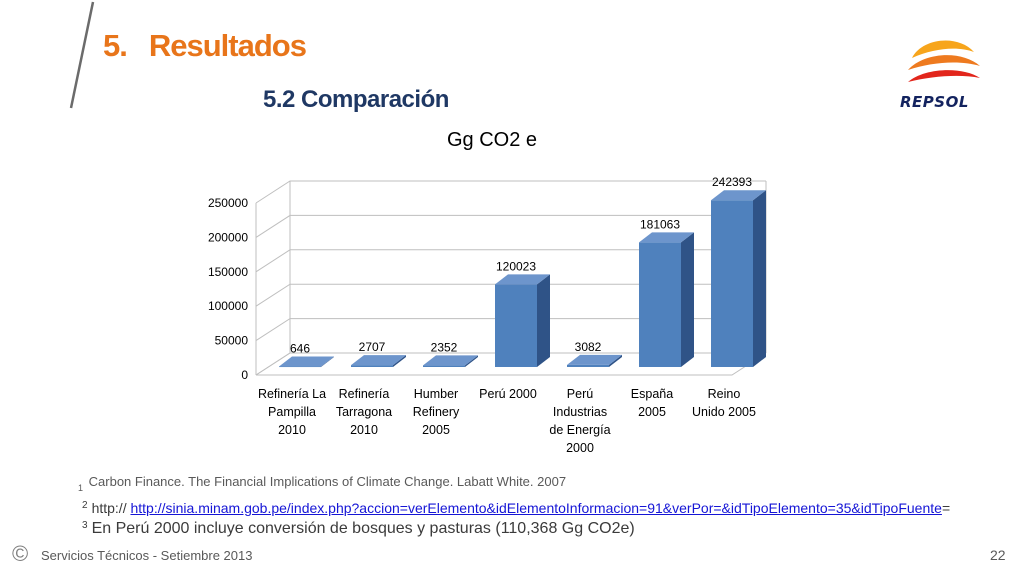 Image resolution: width=1024 pixels, height=576 pixels. I want to click on y-axis: 0 50000 100000 150000 200000 250000, so click(228, 289).